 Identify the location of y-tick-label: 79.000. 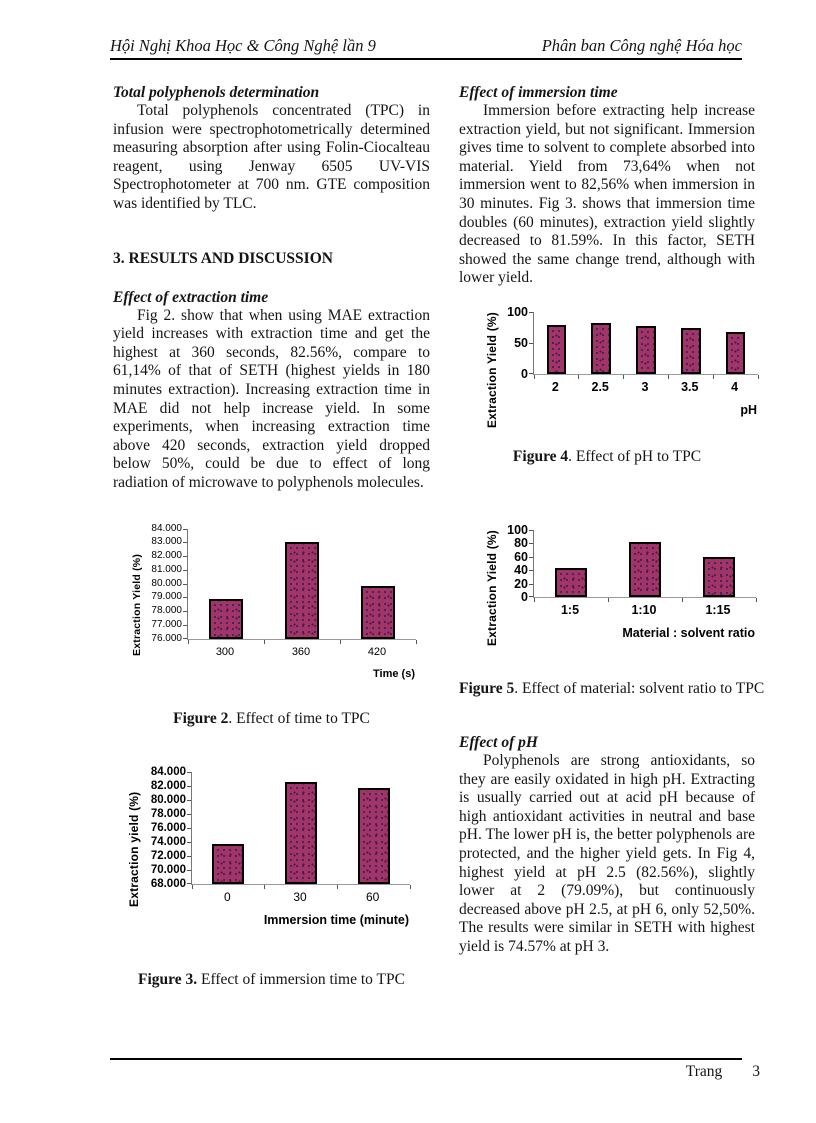
(166, 597).